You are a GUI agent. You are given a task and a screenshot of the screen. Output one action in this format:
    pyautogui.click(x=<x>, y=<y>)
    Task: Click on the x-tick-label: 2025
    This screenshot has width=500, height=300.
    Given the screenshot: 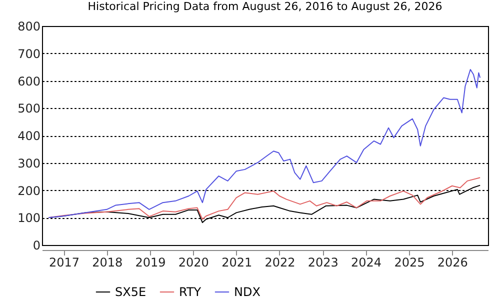 What is the action you would take?
    pyautogui.click(x=409, y=263)
    